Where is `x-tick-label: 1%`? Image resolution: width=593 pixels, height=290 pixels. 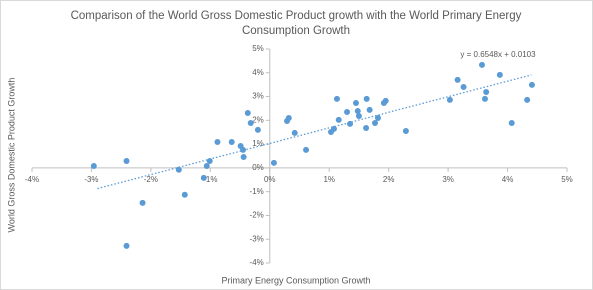
x-tick-label: 1% is located at coordinates (329, 179).